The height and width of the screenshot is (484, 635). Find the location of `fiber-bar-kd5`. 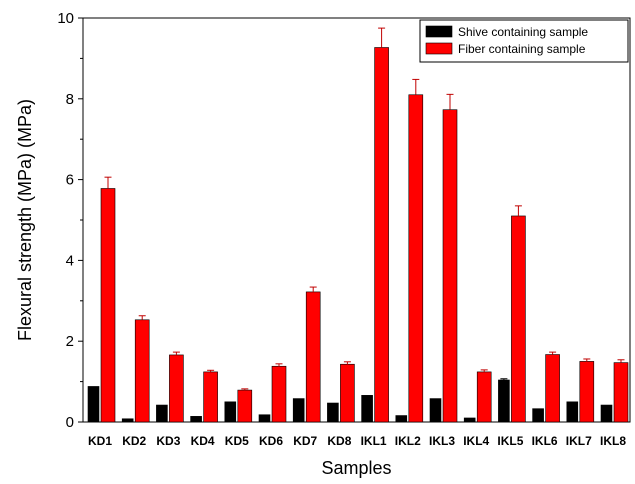

fiber-bar-kd5 is located at coordinates (245, 406).